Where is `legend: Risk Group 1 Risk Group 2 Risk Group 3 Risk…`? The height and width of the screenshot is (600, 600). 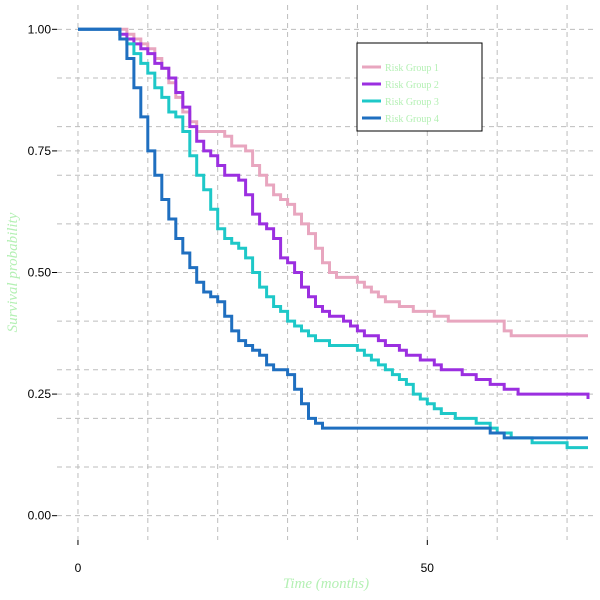 legend: Risk Group 1 Risk Group 2 Risk Group 3 Risk… is located at coordinates (419, 87).